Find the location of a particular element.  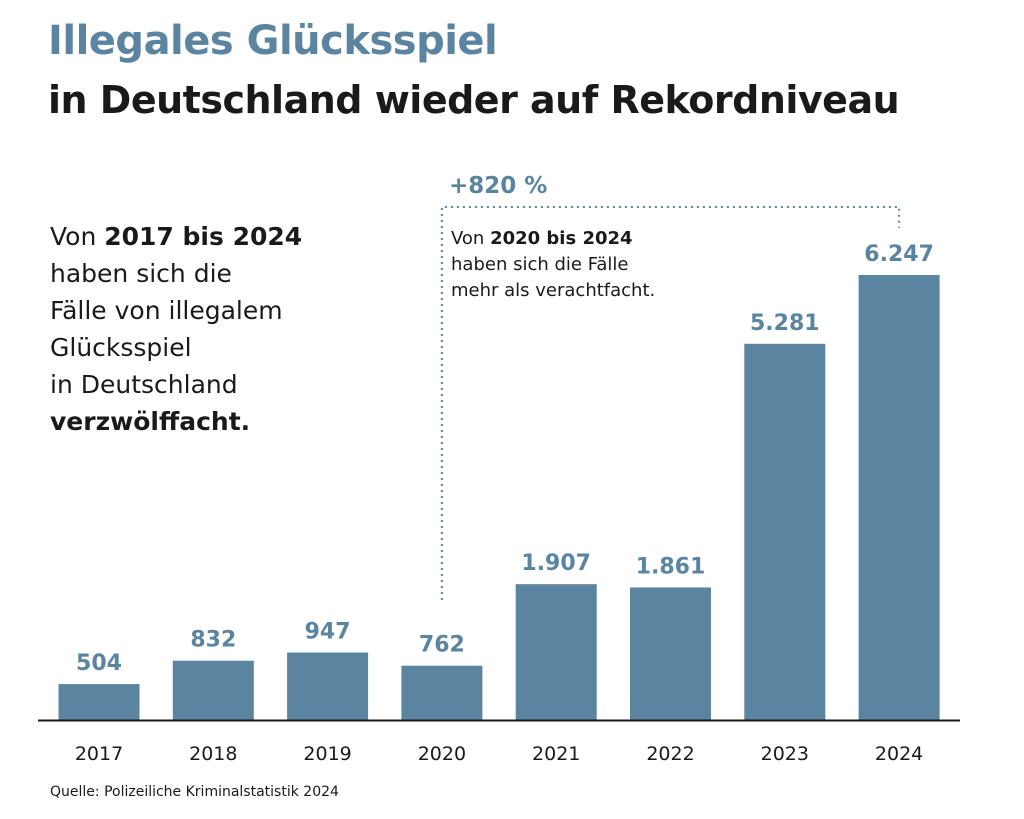

value-label-2019: 947 is located at coordinates (328, 632).